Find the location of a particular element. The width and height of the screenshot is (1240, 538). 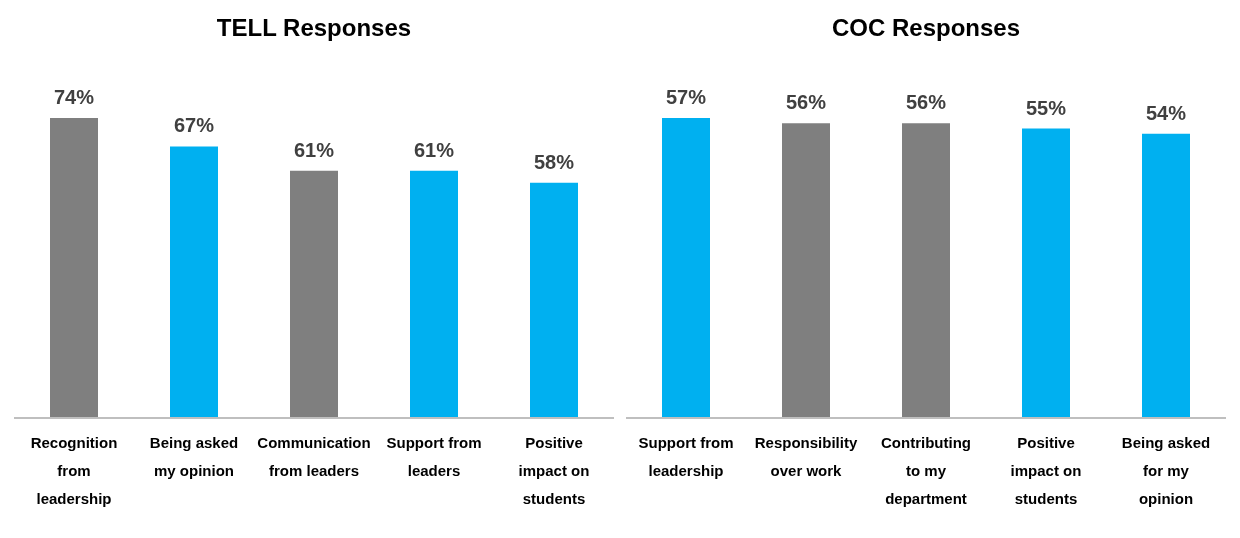

x-tick-label: Support from leaders is located at coordinates (434, 456).